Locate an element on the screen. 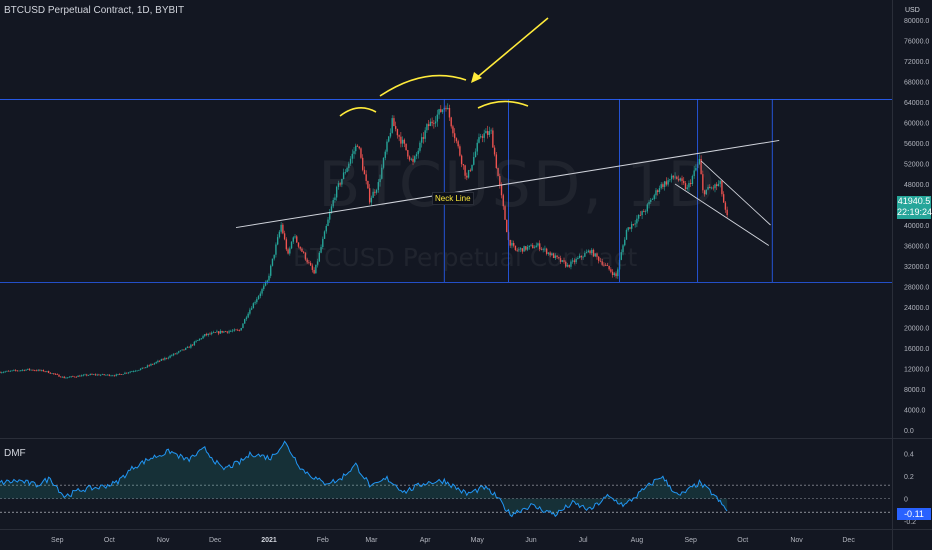 Image resolution: width=932 pixels, height=550 pixels. dmf-area is located at coordinates (364, 479).